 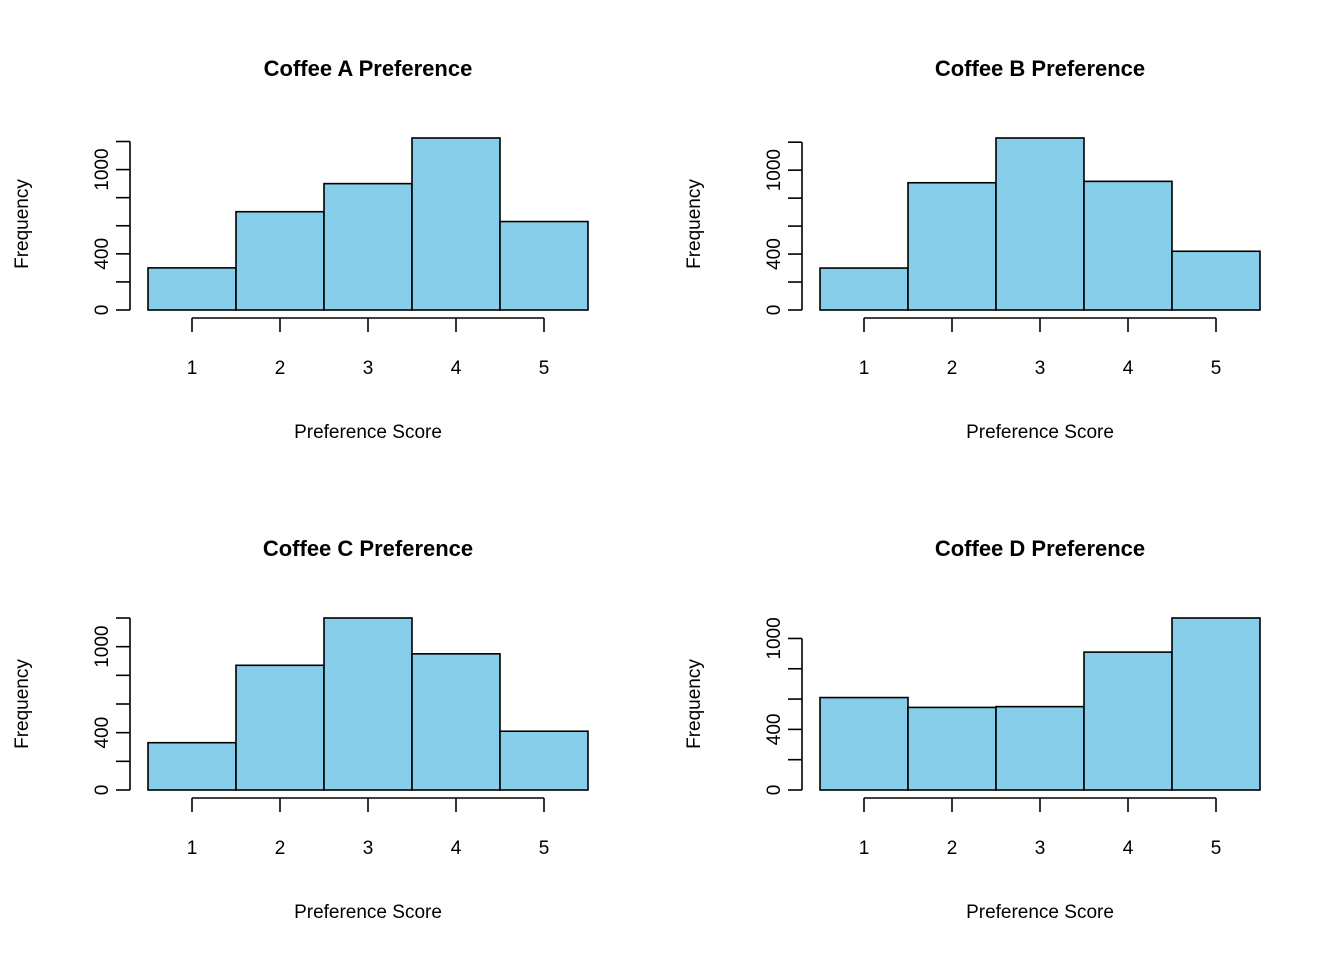 What do you see at coordinates (368, 68) in the screenshot?
I see `chart-title: Coffee A Preference` at bounding box center [368, 68].